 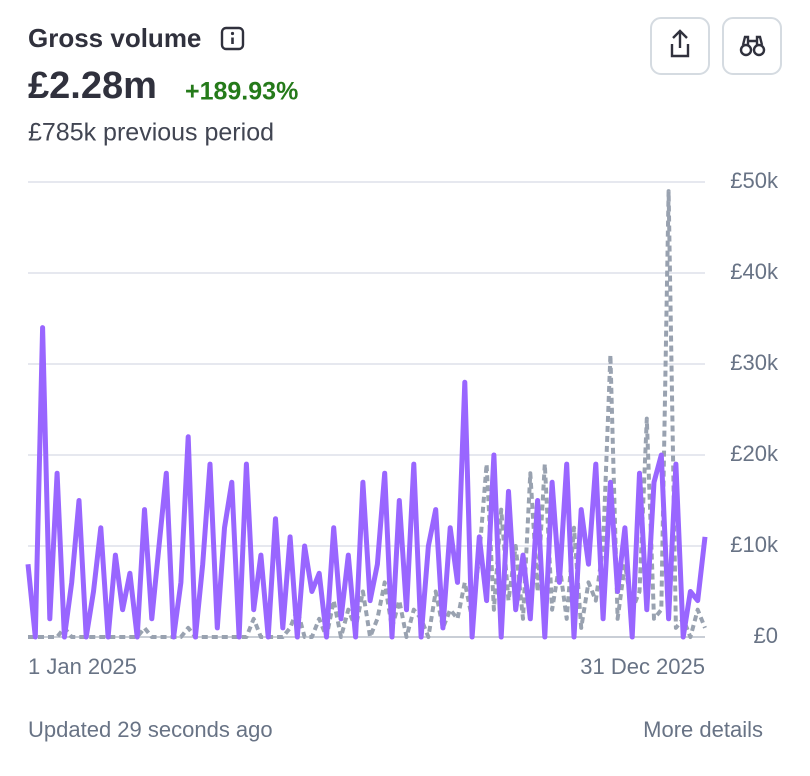 What do you see at coordinates (82, 666) in the screenshot?
I see `x-tick-label: 1 Jan 2025` at bounding box center [82, 666].